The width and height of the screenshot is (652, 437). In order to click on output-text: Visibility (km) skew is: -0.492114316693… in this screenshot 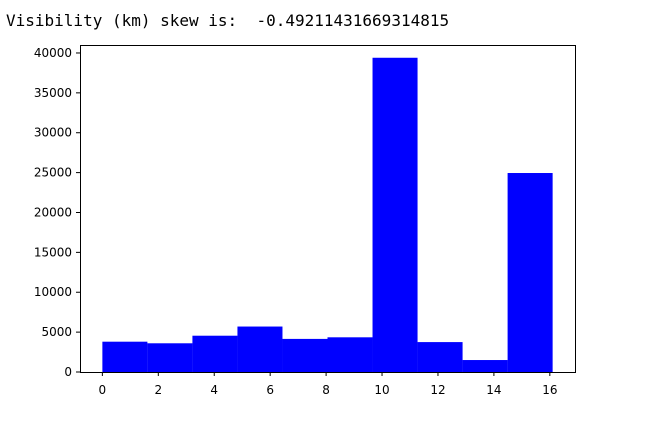, I will do `click(228, 20)`.